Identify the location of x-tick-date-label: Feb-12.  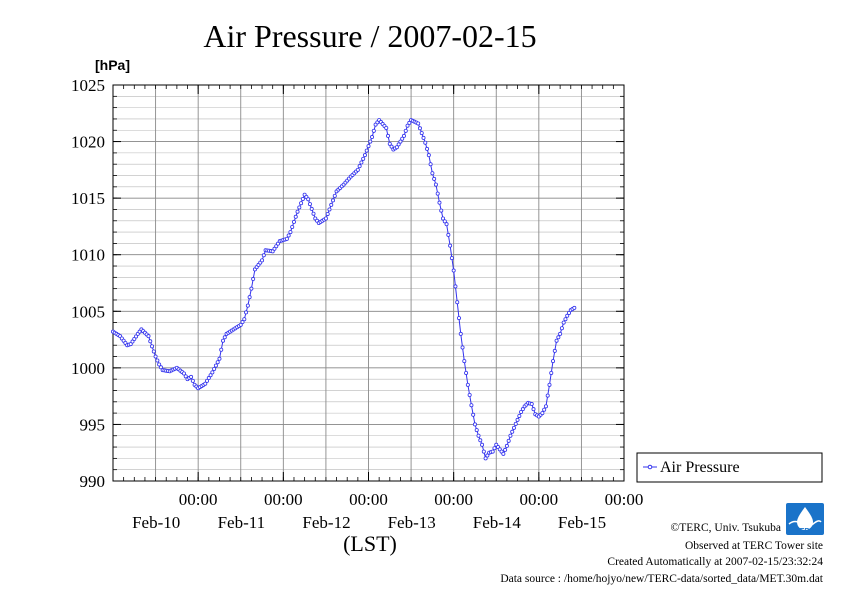
(326, 522).